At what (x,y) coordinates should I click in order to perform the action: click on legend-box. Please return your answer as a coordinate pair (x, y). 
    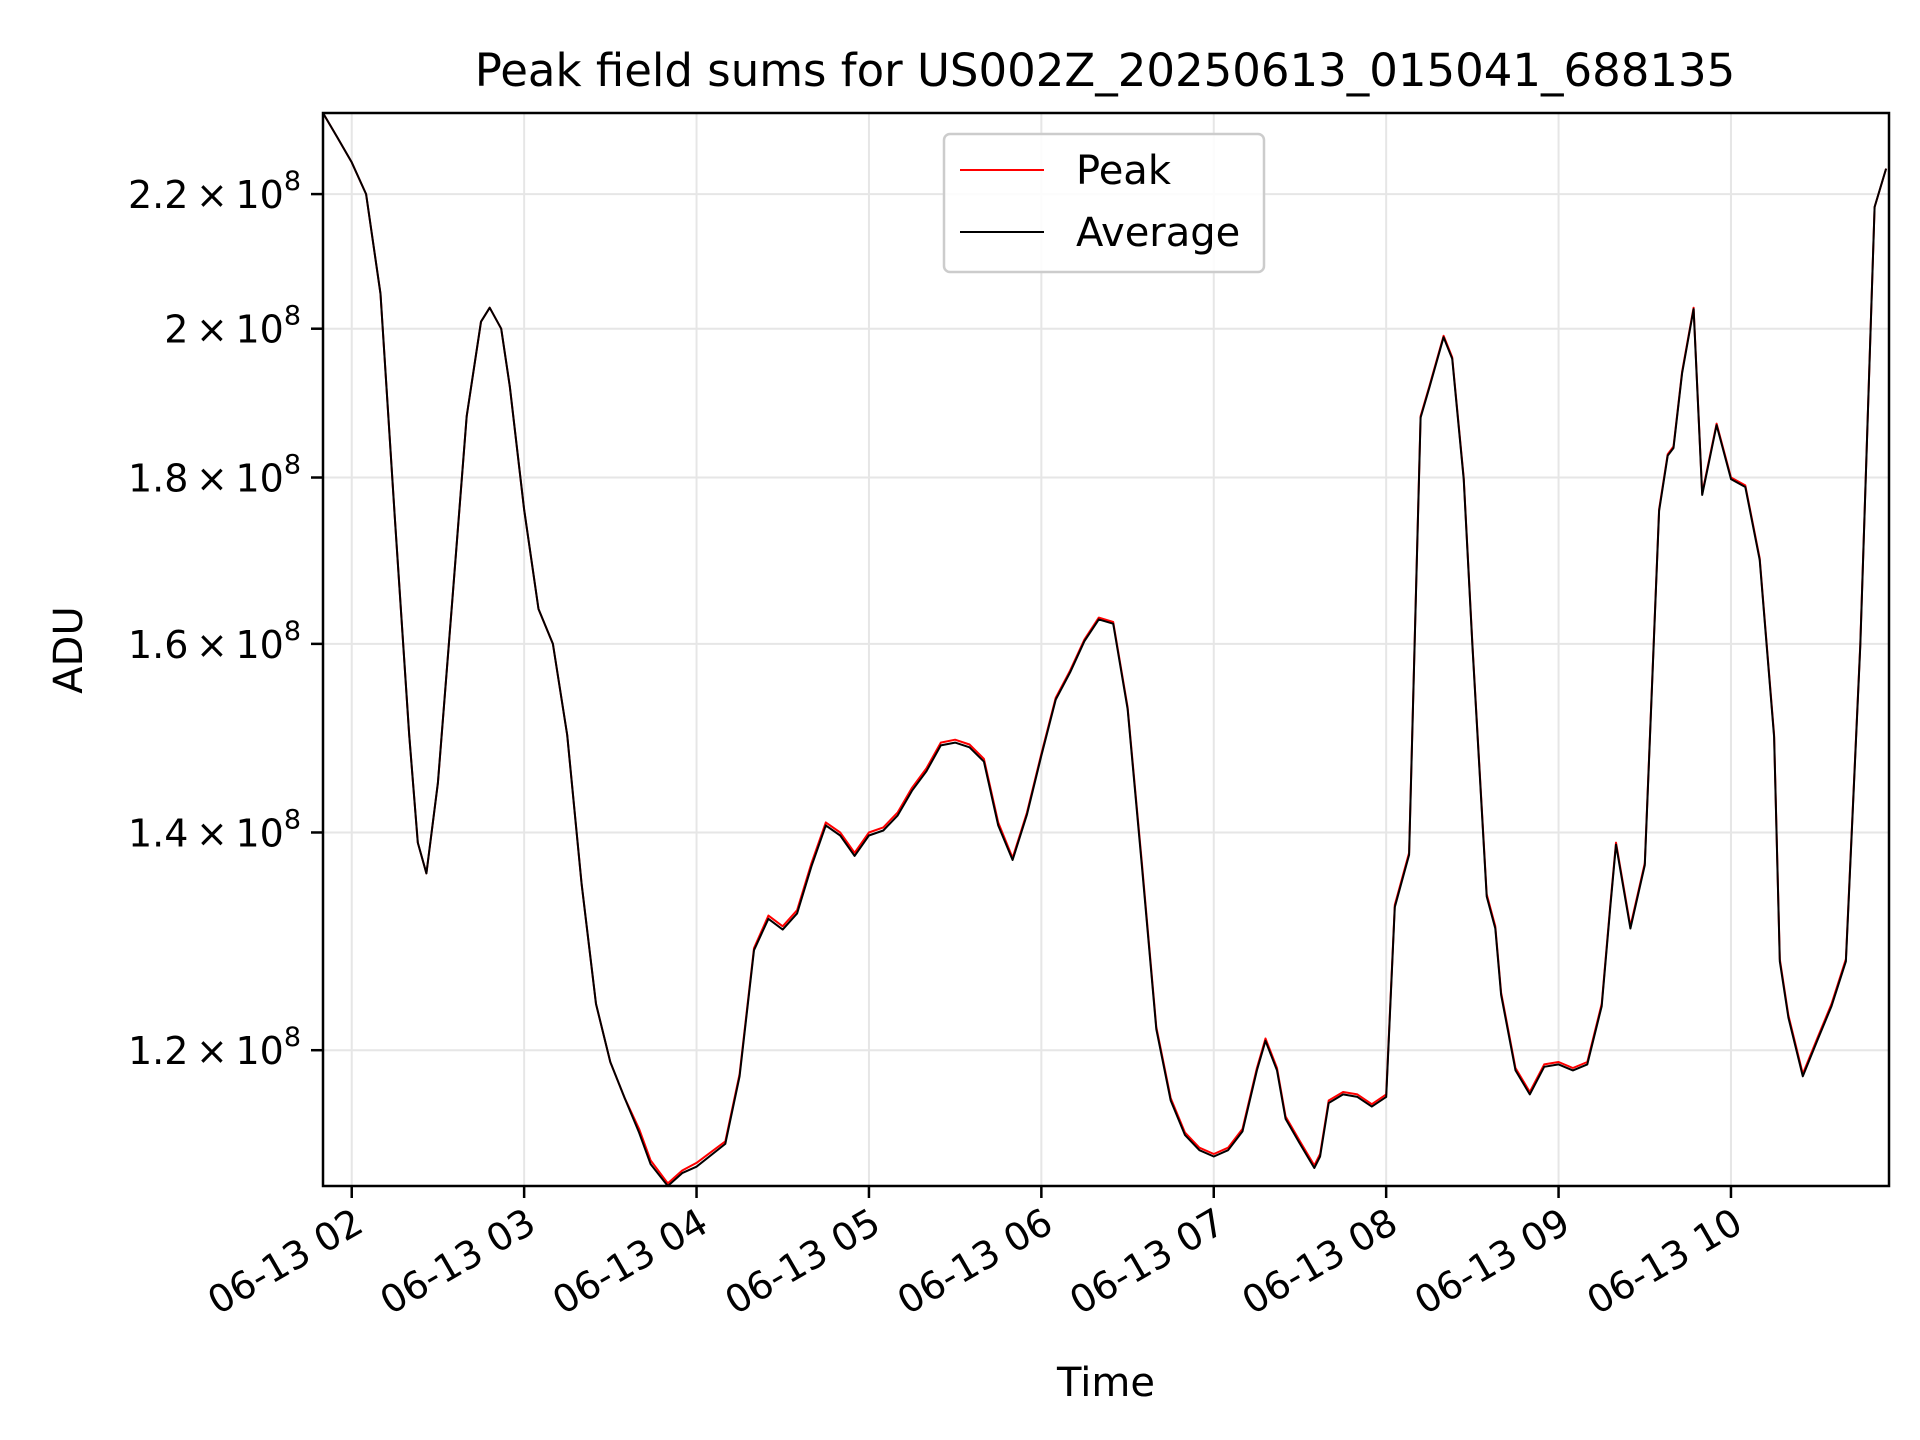
    Looking at the image, I should click on (1104, 203).